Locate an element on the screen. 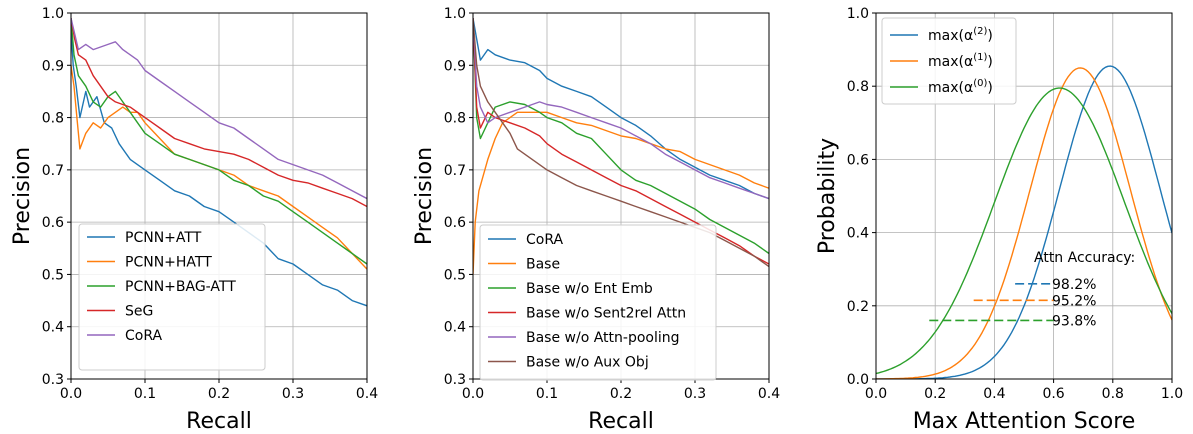 The width and height of the screenshot is (1193, 434). legend-label-5: CoRA is located at coordinates (144, 336).